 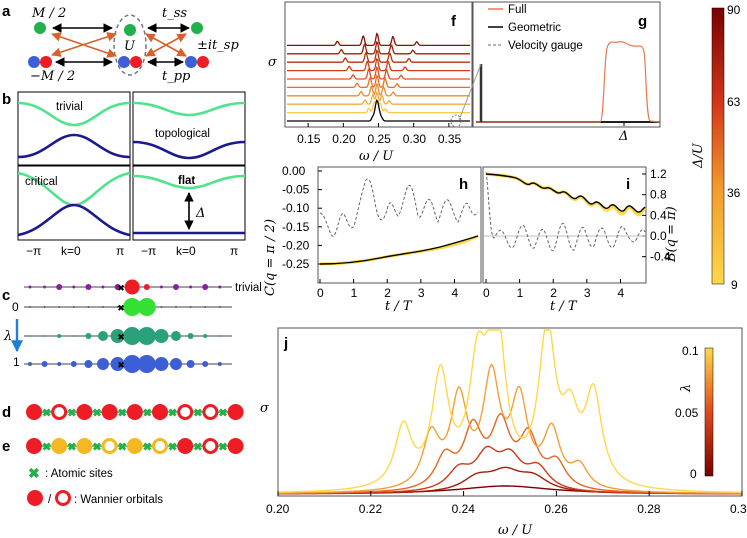 I want to click on g-frame, so click(x=566, y=64).